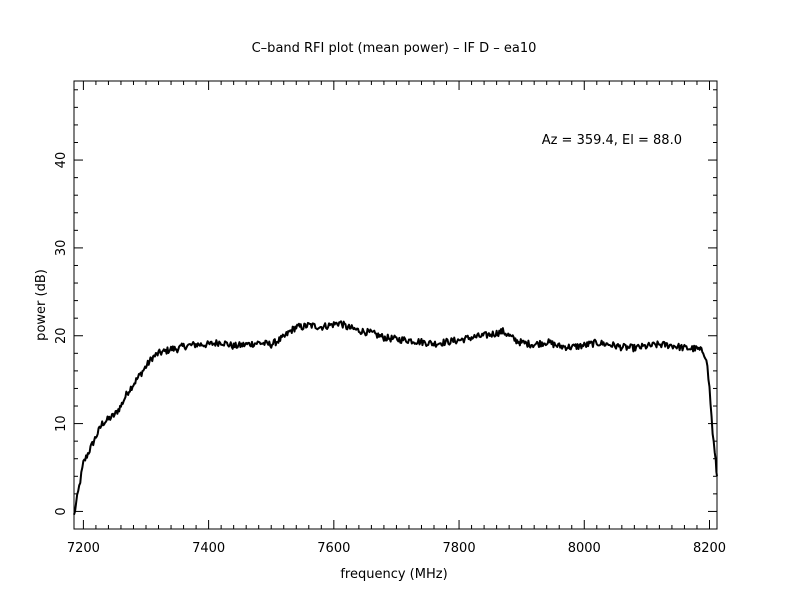 The width and height of the screenshot is (792, 612). What do you see at coordinates (333, 548) in the screenshot?
I see `x-tick-label: 7600` at bounding box center [333, 548].